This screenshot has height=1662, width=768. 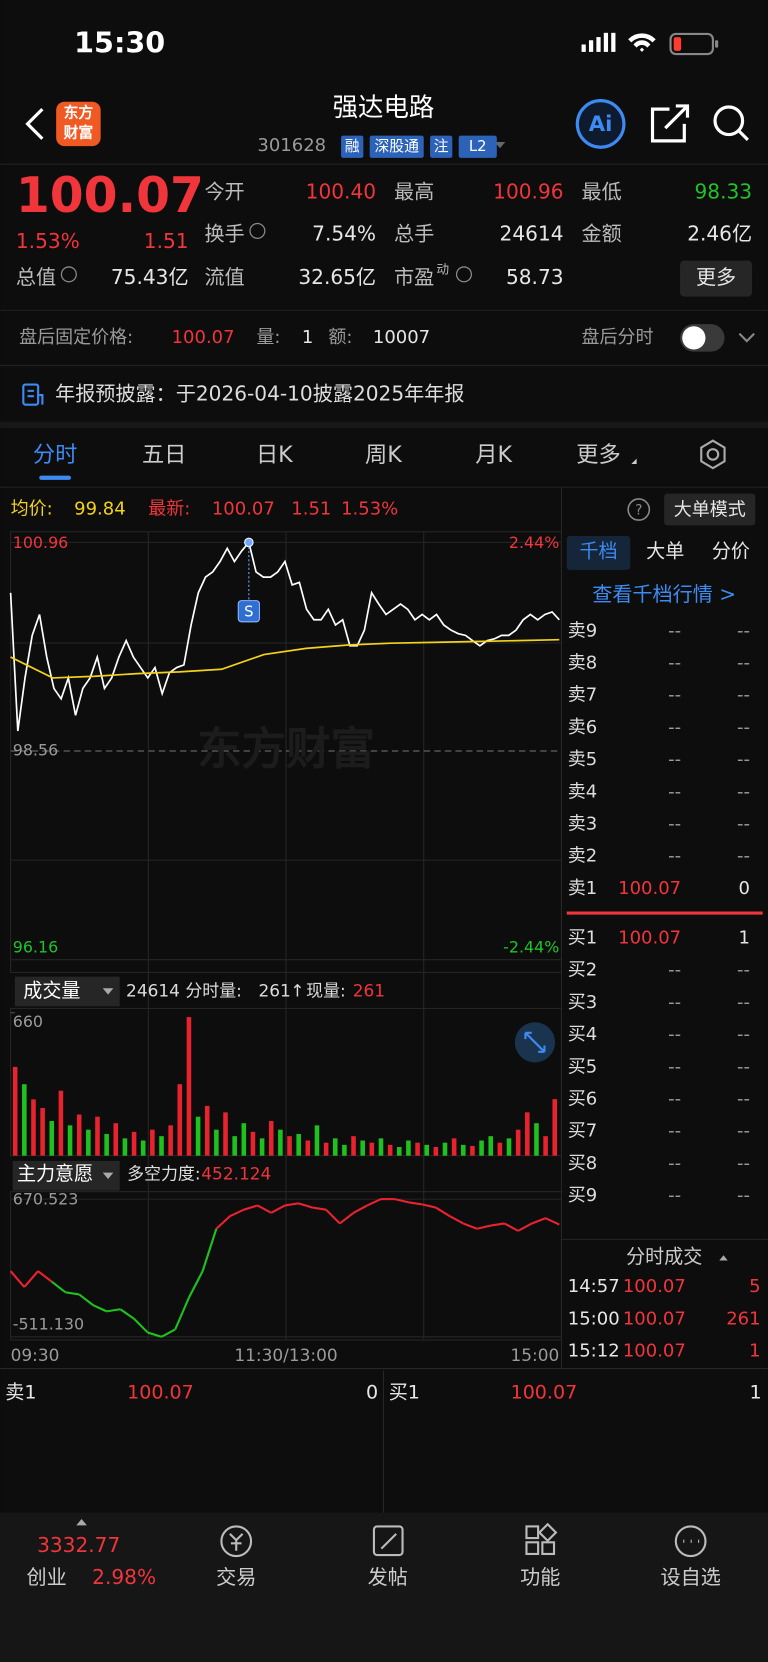 What do you see at coordinates (534, 542) in the screenshot?
I see `y2-tick-label: 2.44%` at bounding box center [534, 542].